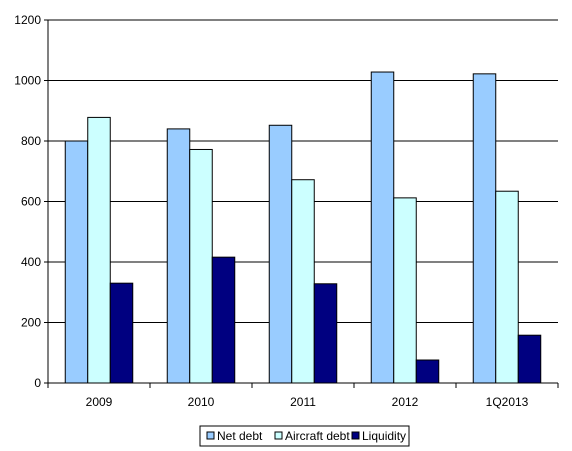 This screenshot has width=572, height=451. Describe the element at coordinates (280, 254) in the screenshot. I see `bar-net-debt-2011` at that location.